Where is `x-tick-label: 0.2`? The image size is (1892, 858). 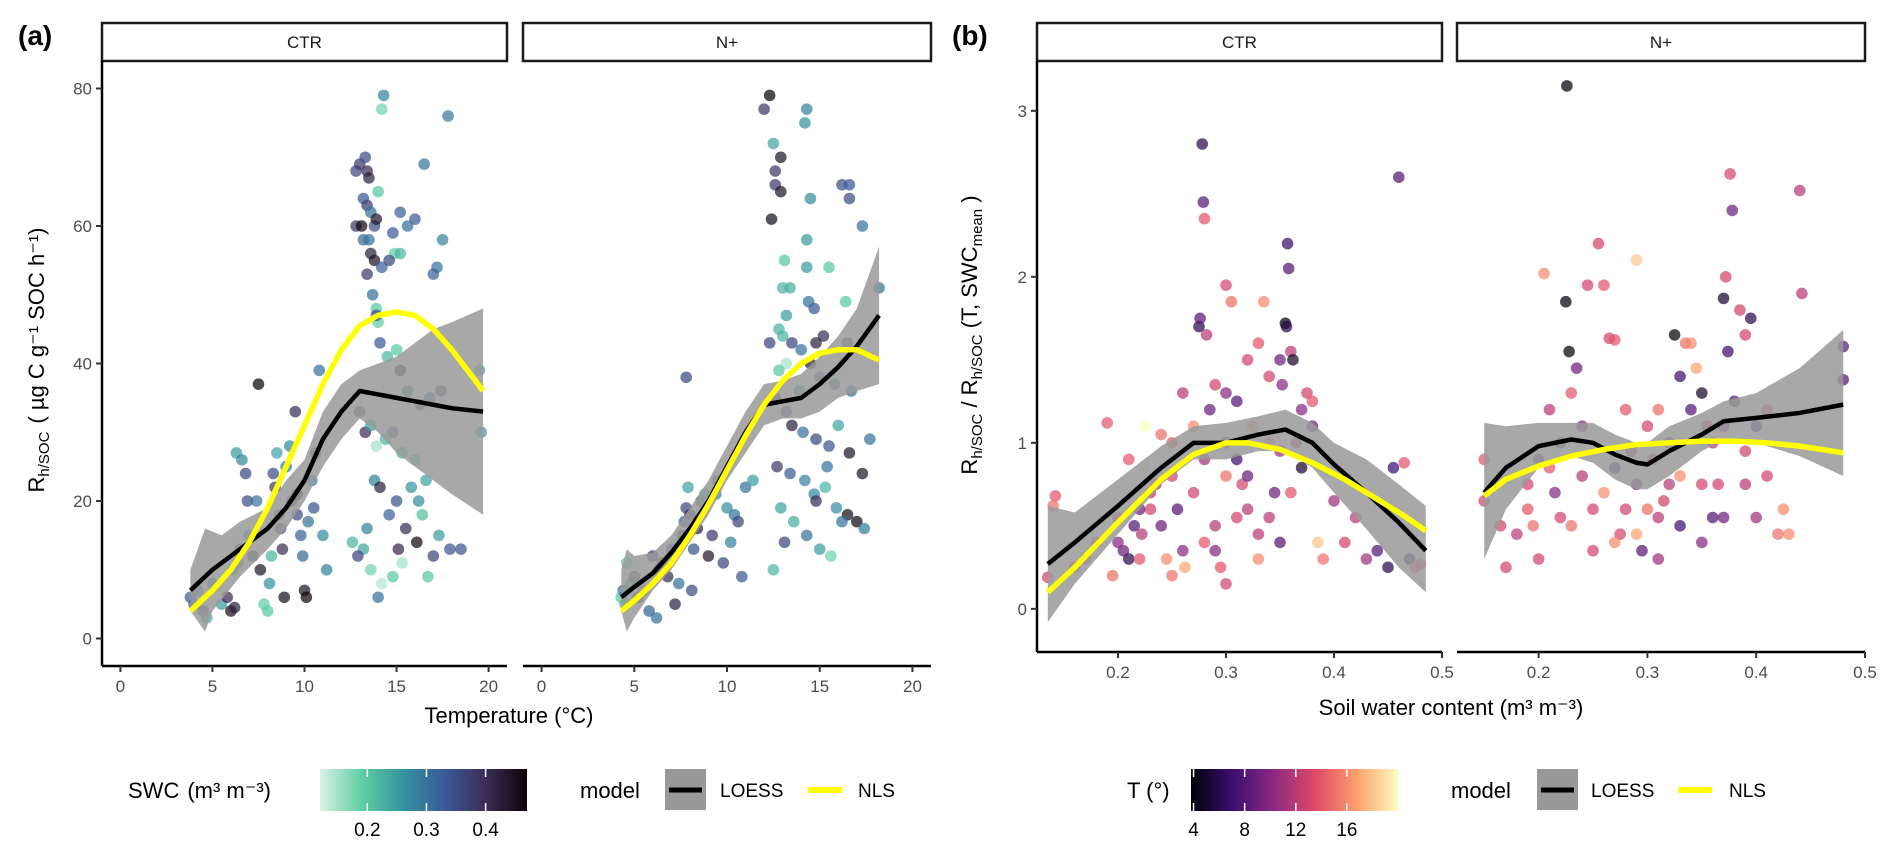 x-tick-label: 0.2 is located at coordinates (1118, 672).